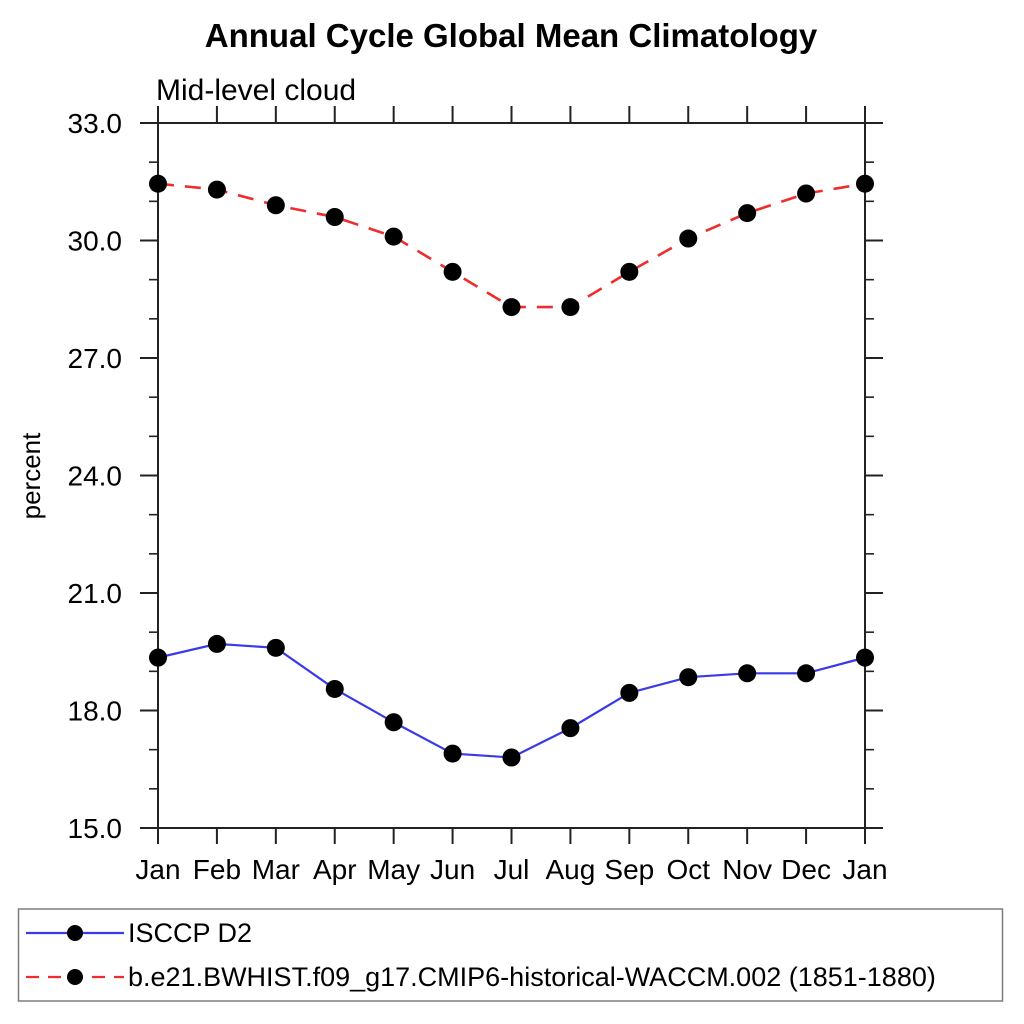  I want to click on legend-item-isccp: ISCCP D2, so click(139, 933).